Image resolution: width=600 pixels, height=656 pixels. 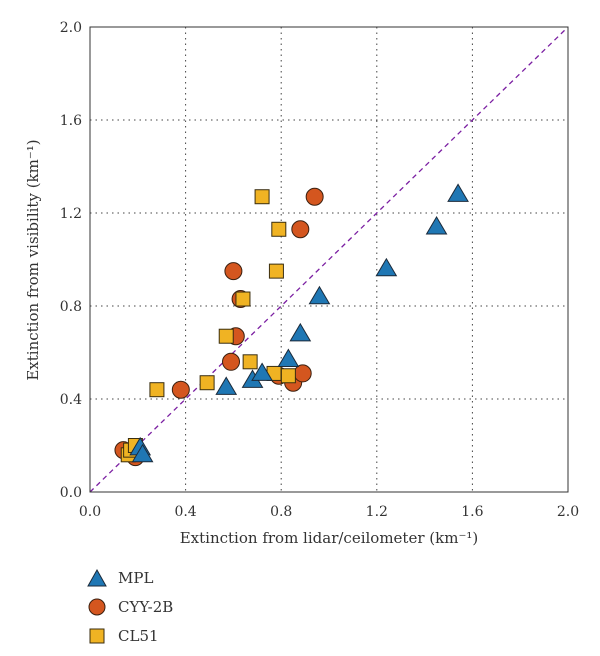 What do you see at coordinates (71, 307) in the screenshot?
I see `y-tick-label: 0.8` at bounding box center [71, 307].